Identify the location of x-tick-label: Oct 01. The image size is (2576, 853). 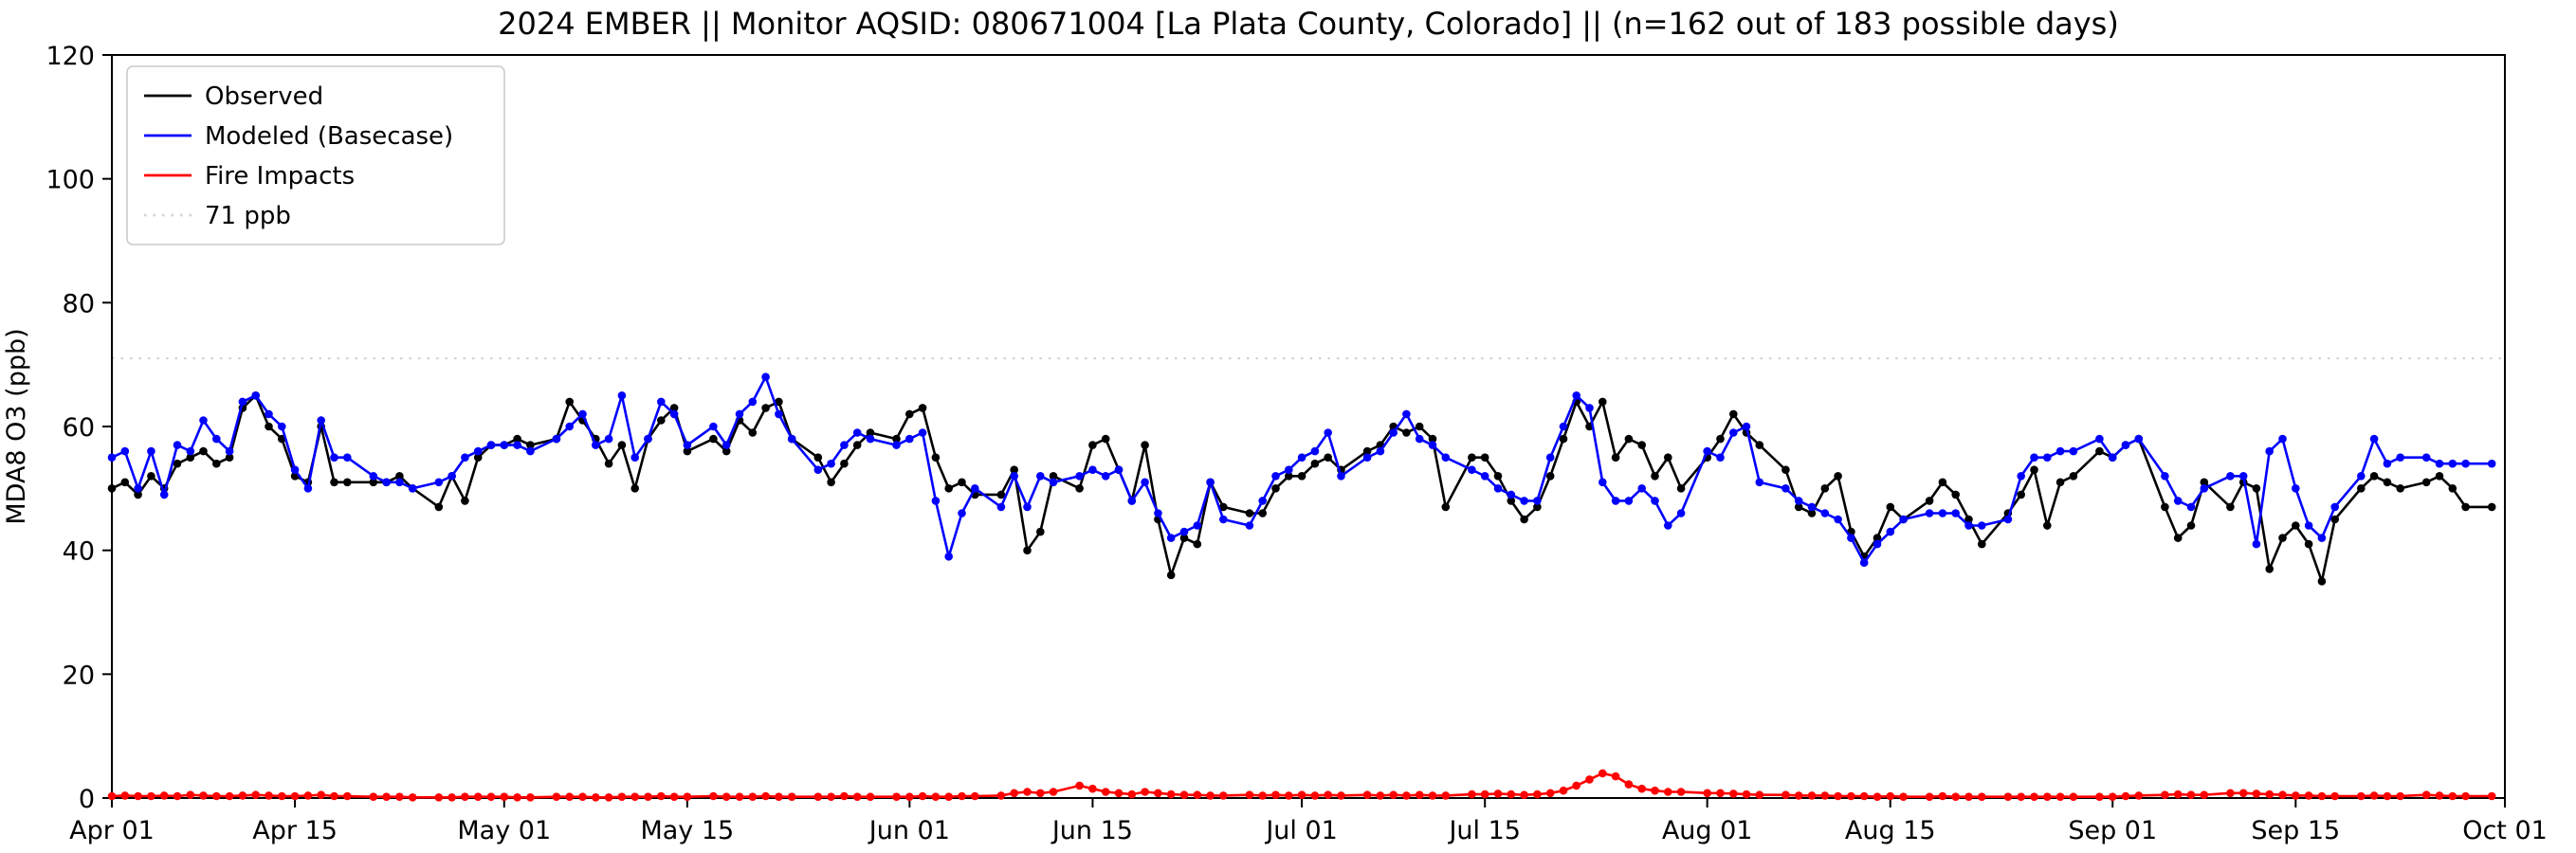
(2505, 830).